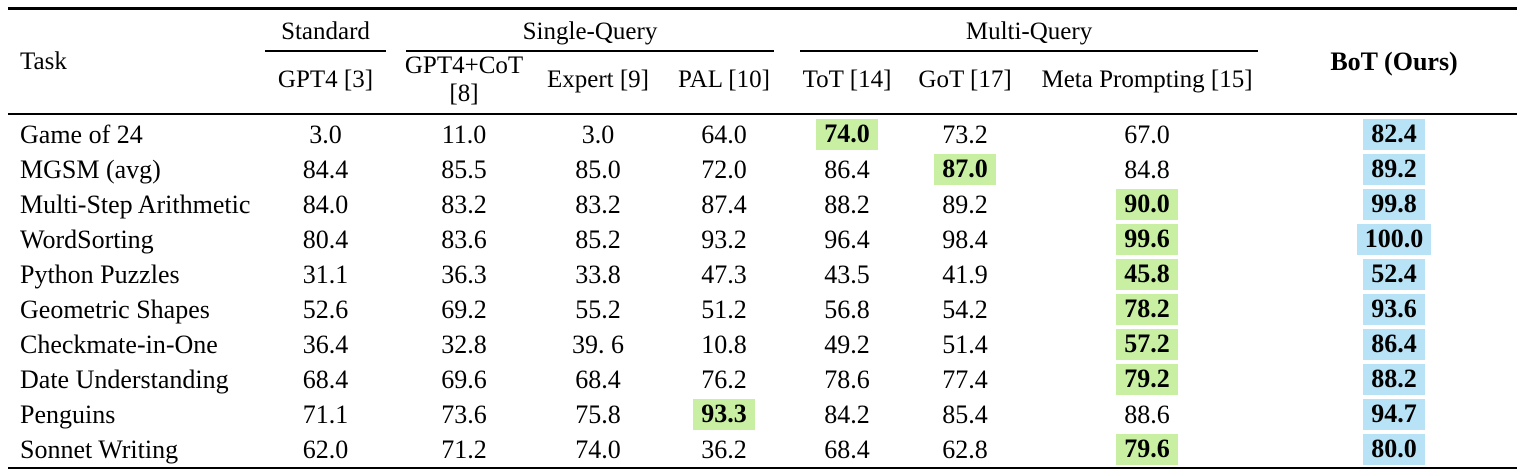 This screenshot has height=469, width=1525. What do you see at coordinates (965, 239) in the screenshot?
I see `value-cell: 98.4` at bounding box center [965, 239].